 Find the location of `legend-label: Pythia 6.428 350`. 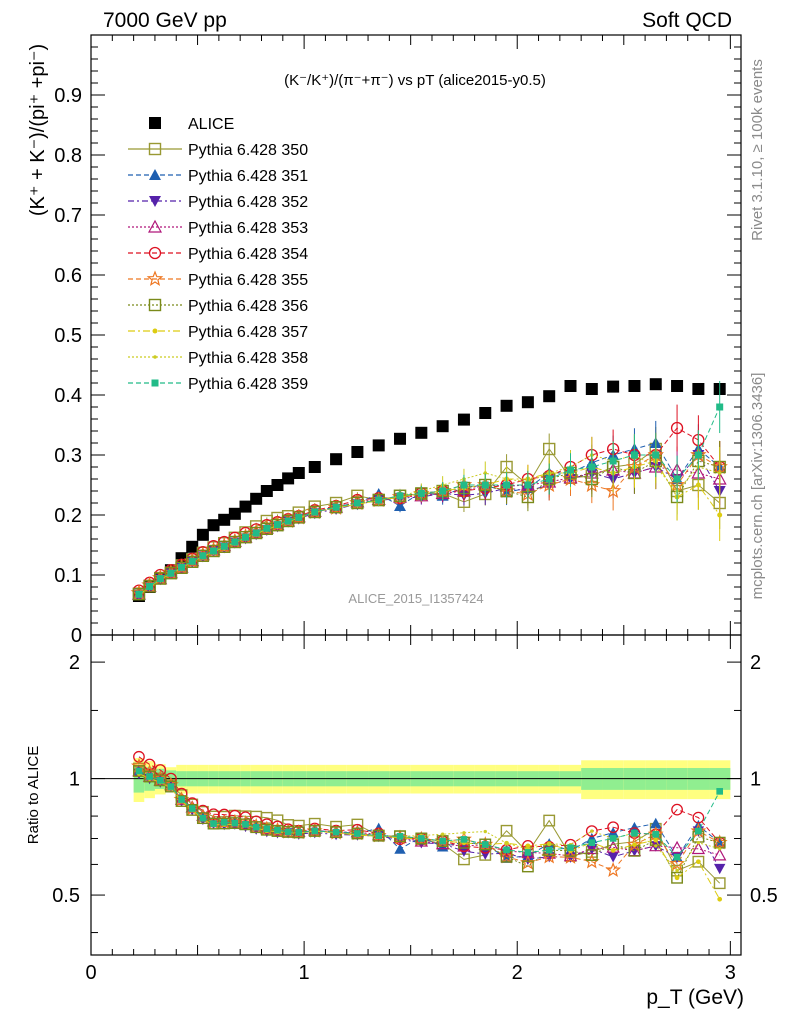

legend-label: Pythia 6.428 350 is located at coordinates (248, 150).